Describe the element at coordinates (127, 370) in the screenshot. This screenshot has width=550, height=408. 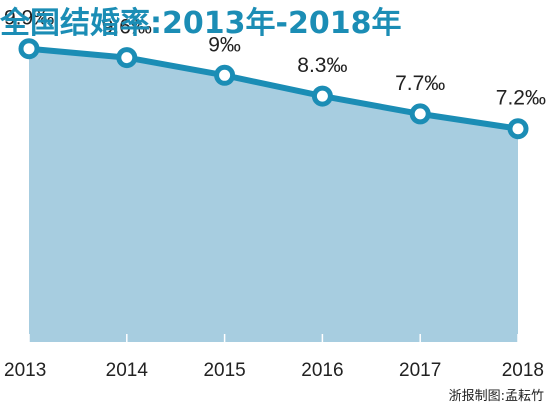
I see `x-tick-label: 2014` at that location.